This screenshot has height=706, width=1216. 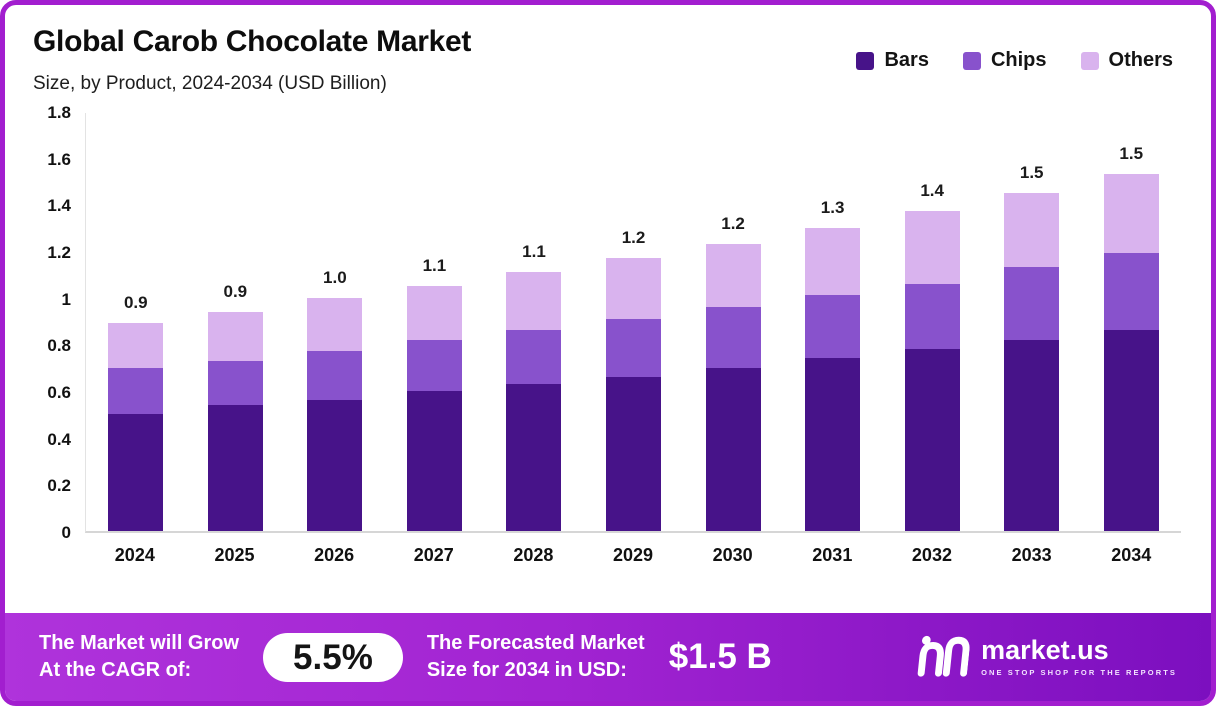 What do you see at coordinates (1140, 60) in the screenshot?
I see `legend-label-others: Others` at bounding box center [1140, 60].